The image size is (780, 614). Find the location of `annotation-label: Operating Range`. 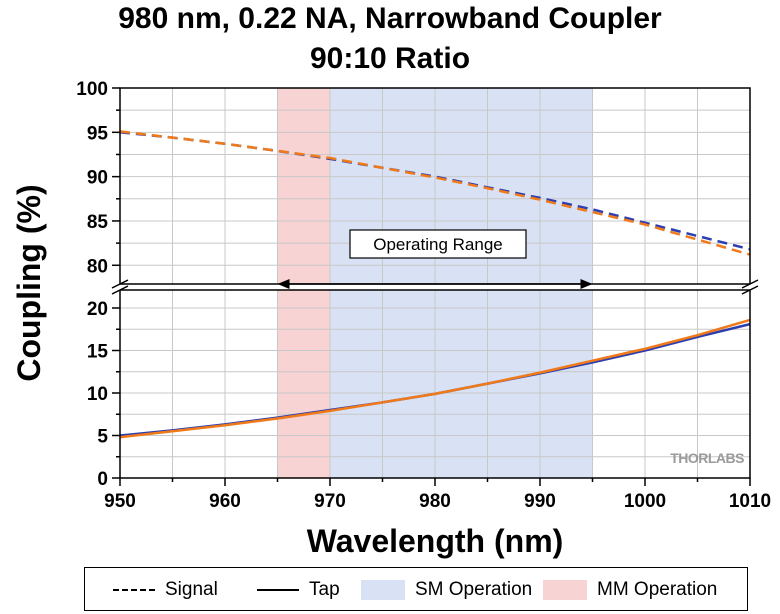

annotation-label: Operating Range is located at coordinates (437, 244).